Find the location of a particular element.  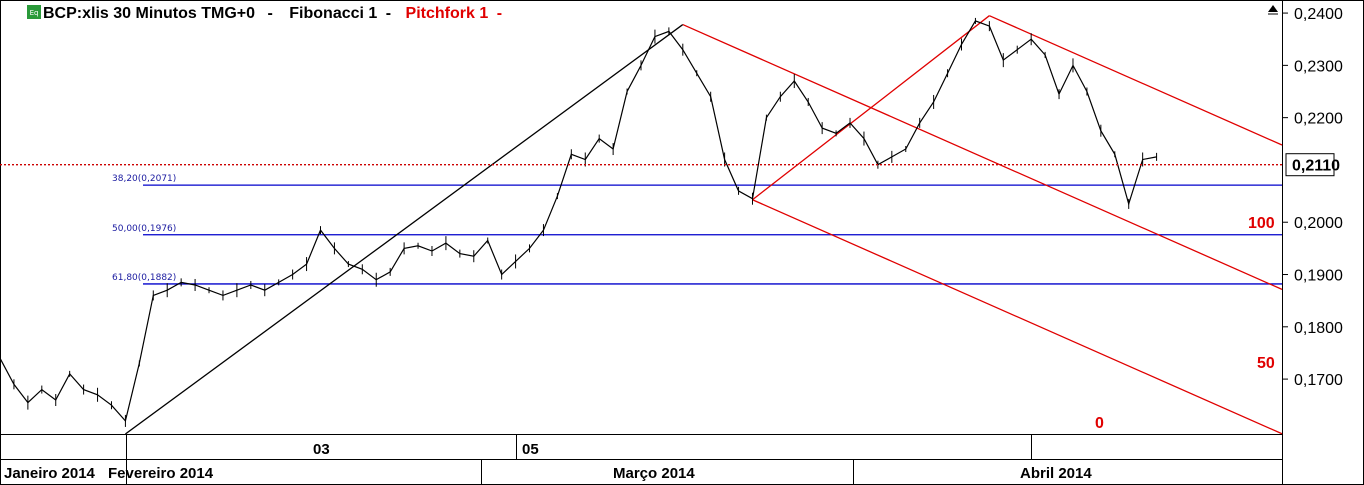

scroll-up-icon is located at coordinates (1273, 10).